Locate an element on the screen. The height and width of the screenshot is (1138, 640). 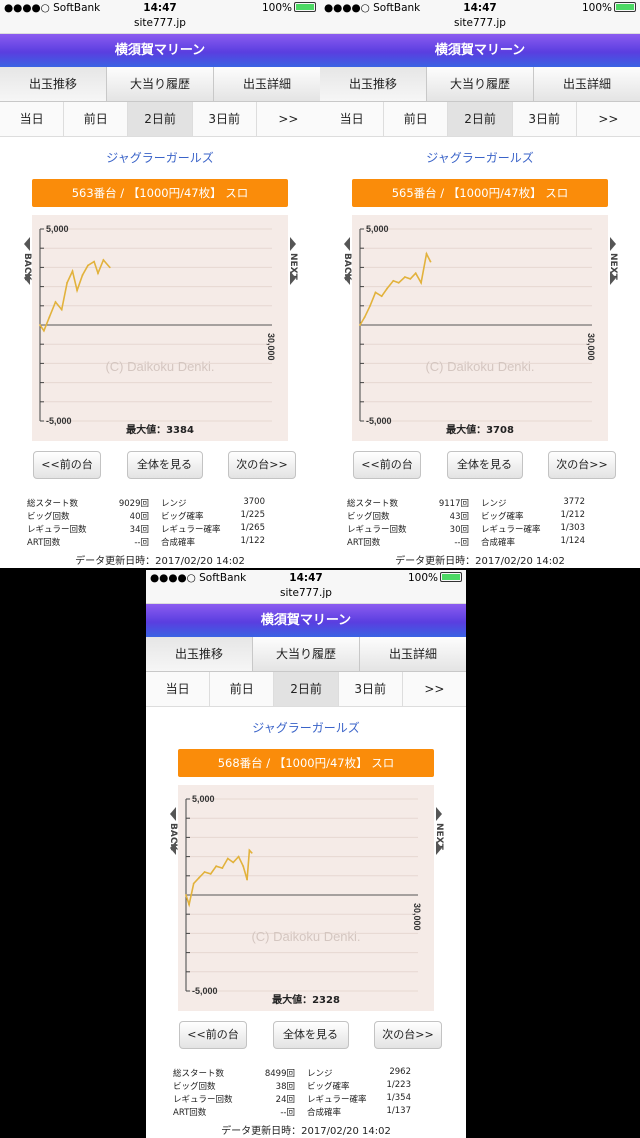
max-value-label: 最大値：3384 is located at coordinates (160, 429).